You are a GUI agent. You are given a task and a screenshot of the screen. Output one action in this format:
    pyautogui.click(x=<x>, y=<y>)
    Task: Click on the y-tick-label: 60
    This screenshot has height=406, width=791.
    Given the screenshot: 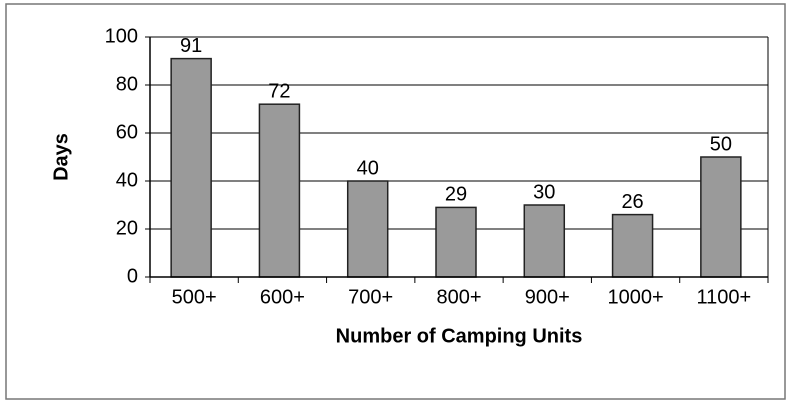 What is the action you would take?
    pyautogui.click(x=127, y=132)
    